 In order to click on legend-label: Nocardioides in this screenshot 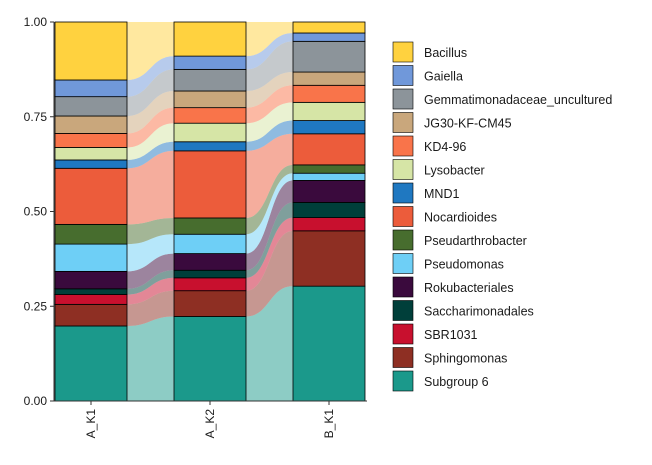, I will do `click(460, 218)`.